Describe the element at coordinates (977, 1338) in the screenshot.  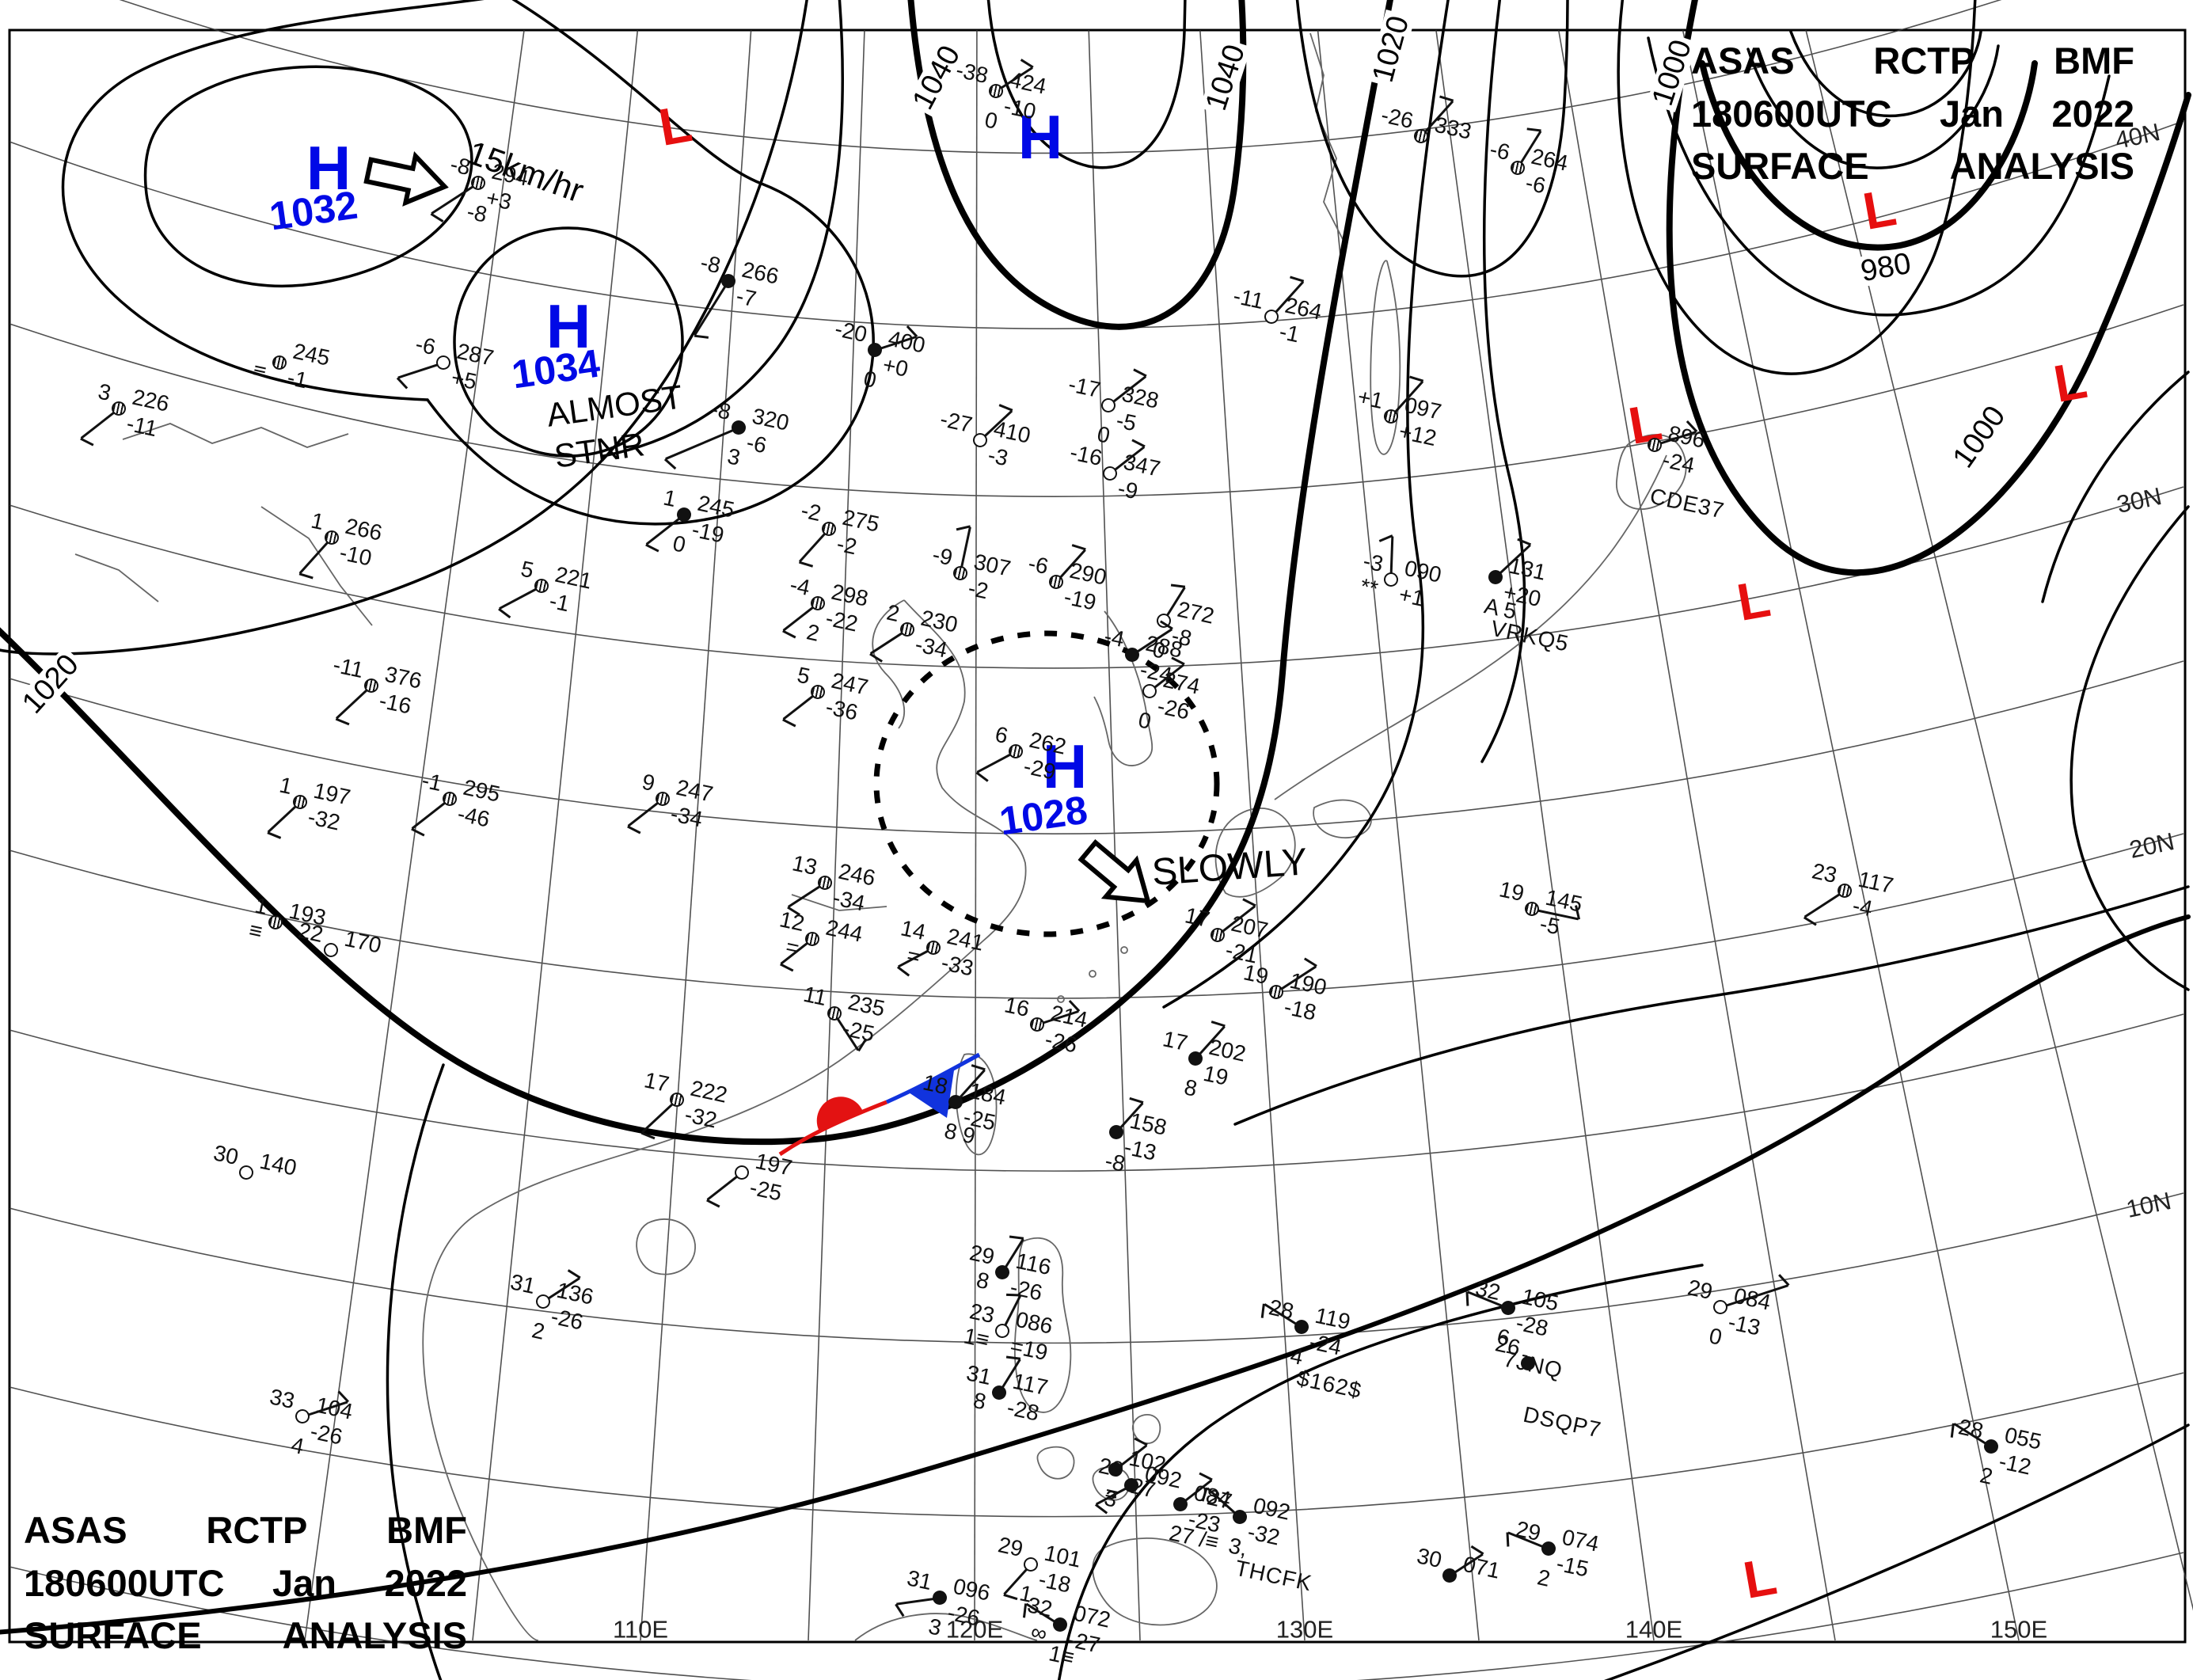
I see `station-weather: 1≡` at that location.